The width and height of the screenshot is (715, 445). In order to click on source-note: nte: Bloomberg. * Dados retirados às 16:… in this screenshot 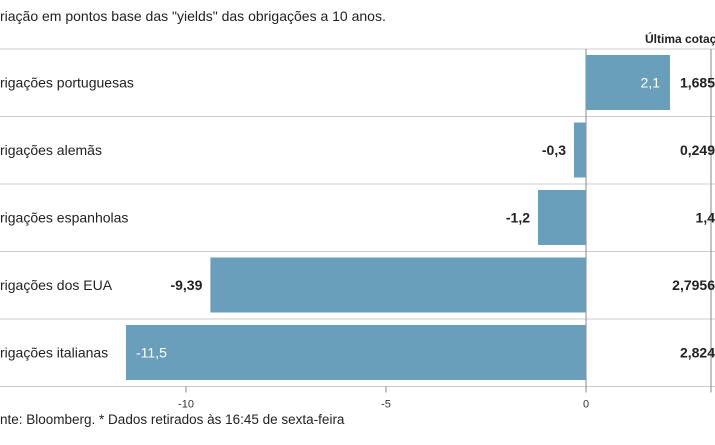, I will do `click(172, 419)`.